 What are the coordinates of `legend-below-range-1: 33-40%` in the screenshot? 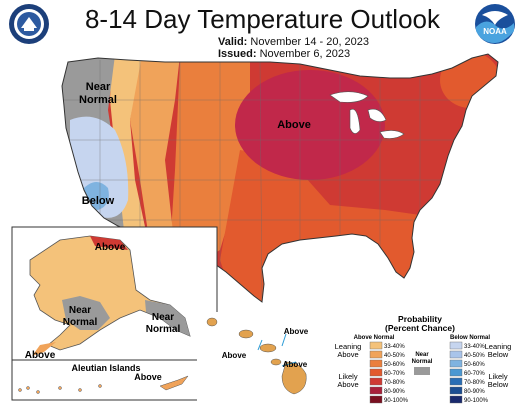 It's located at (474, 347).